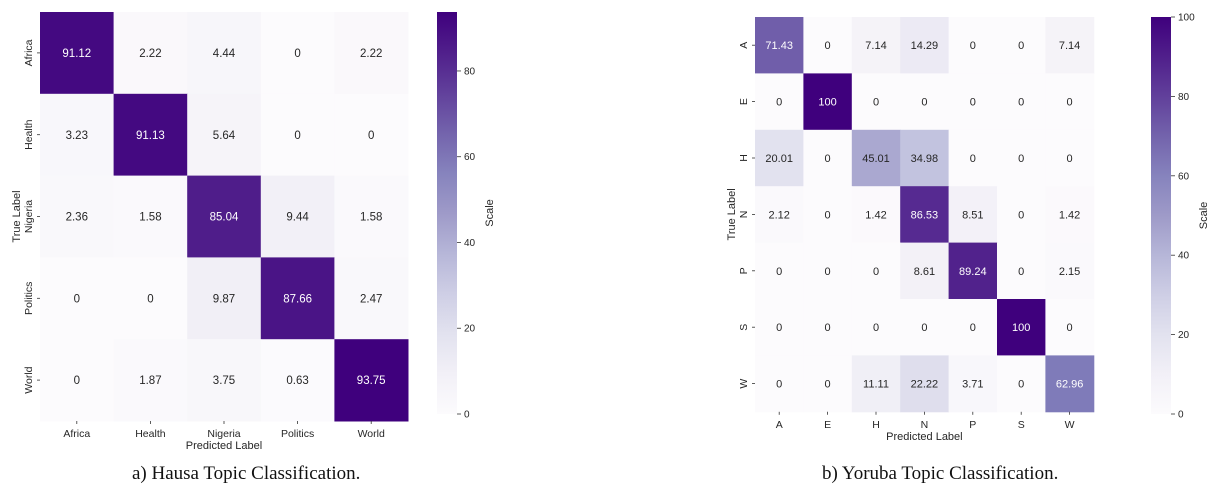  What do you see at coordinates (223, 434) in the screenshot?
I see `x-tick-label: Nigeria` at bounding box center [223, 434].